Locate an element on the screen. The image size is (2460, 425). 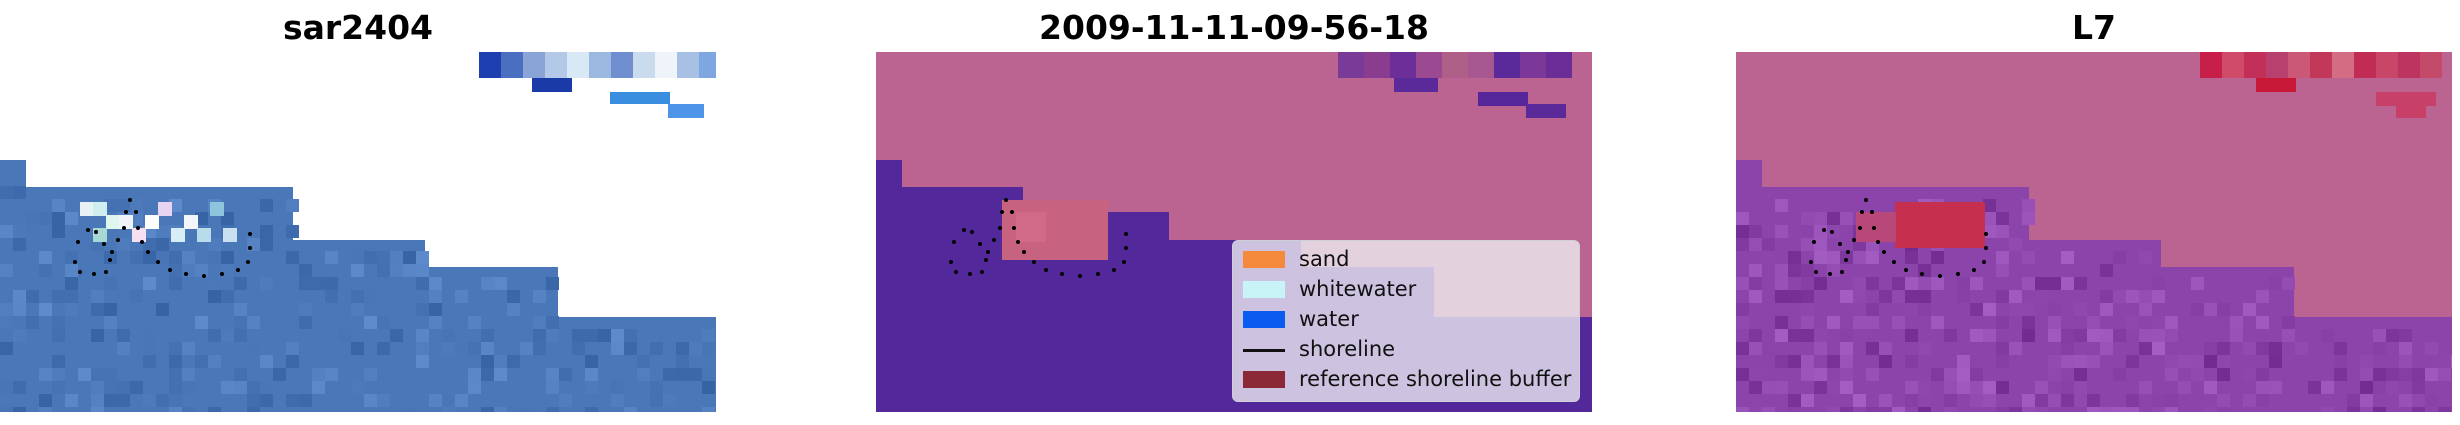
legend-item-reference-buffer: reference shoreline buffer is located at coordinates (1406, 379).